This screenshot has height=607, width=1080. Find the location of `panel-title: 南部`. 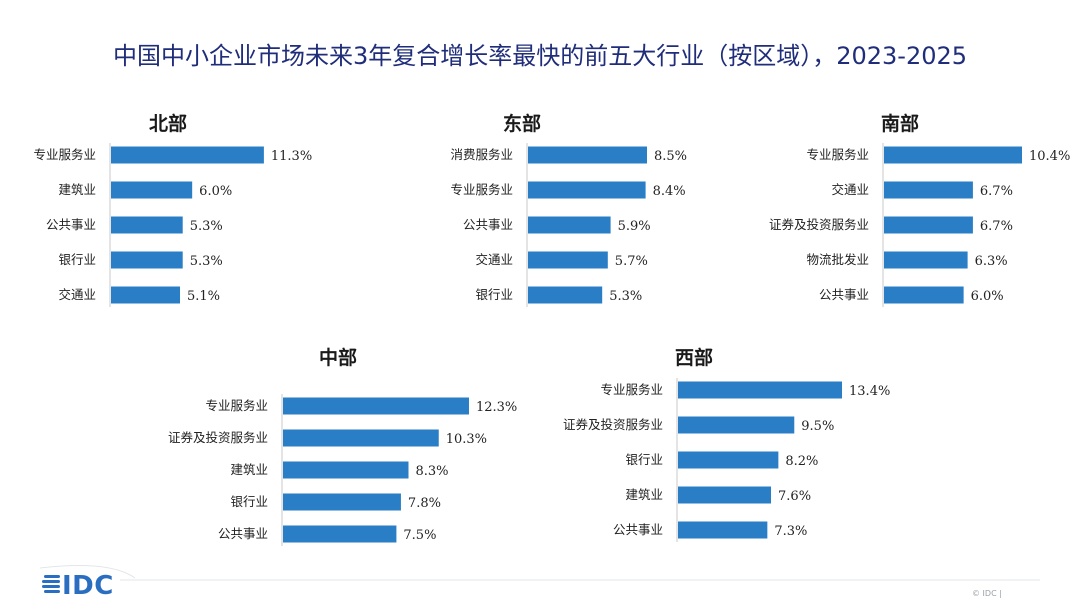

panel-title: 南部 is located at coordinates (900, 123).